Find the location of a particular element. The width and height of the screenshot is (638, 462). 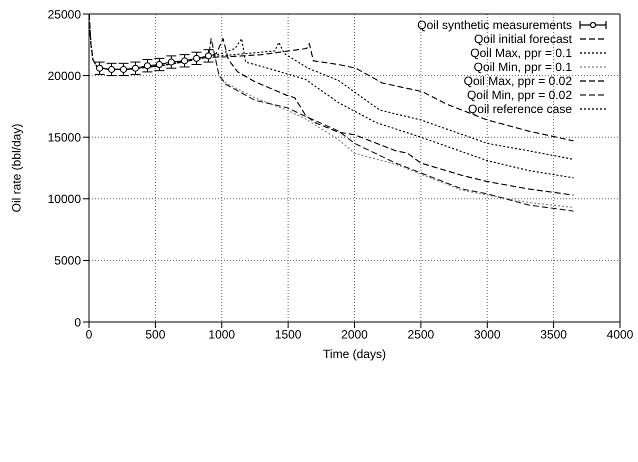

y-tick-label: 25000 is located at coordinates (65, 14).